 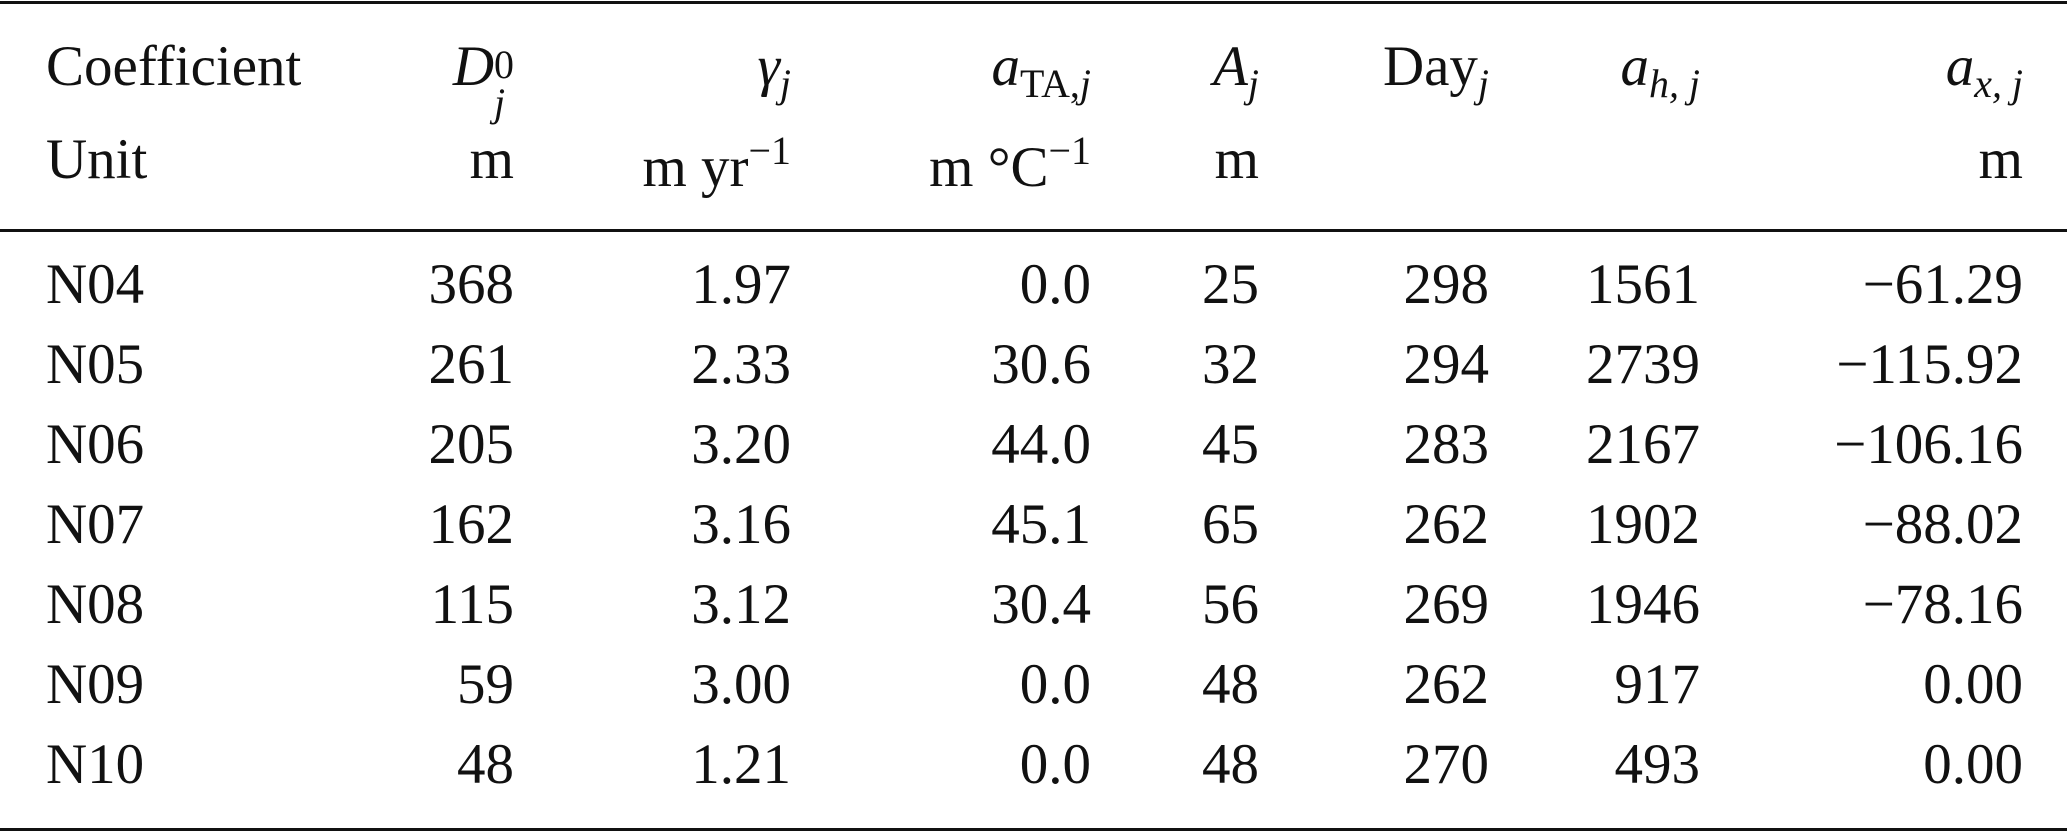 I want to click on table-cell: 1.97, so click(x=741, y=284).